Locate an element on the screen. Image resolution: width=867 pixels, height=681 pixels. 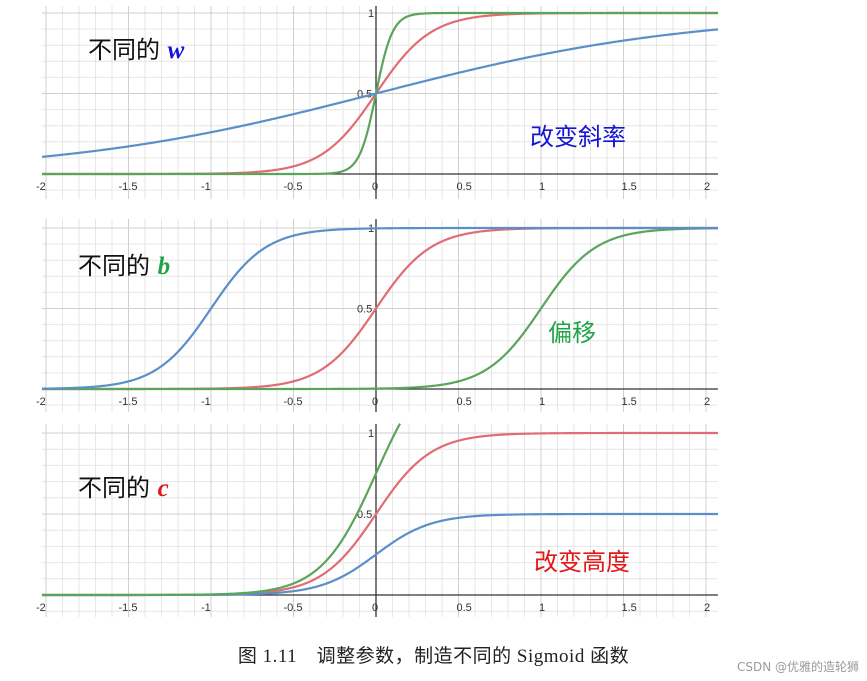
figure-caption: 图 1.11 调整参数，制造不同的 Sigmoid 函数 is located at coordinates (433, 656).